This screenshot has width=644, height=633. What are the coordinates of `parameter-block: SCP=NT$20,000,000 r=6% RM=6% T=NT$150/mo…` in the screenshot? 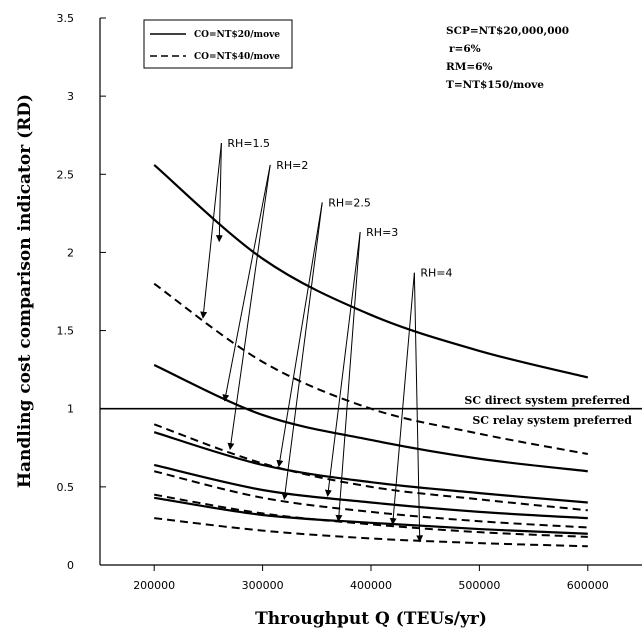 It's located at (507, 58).